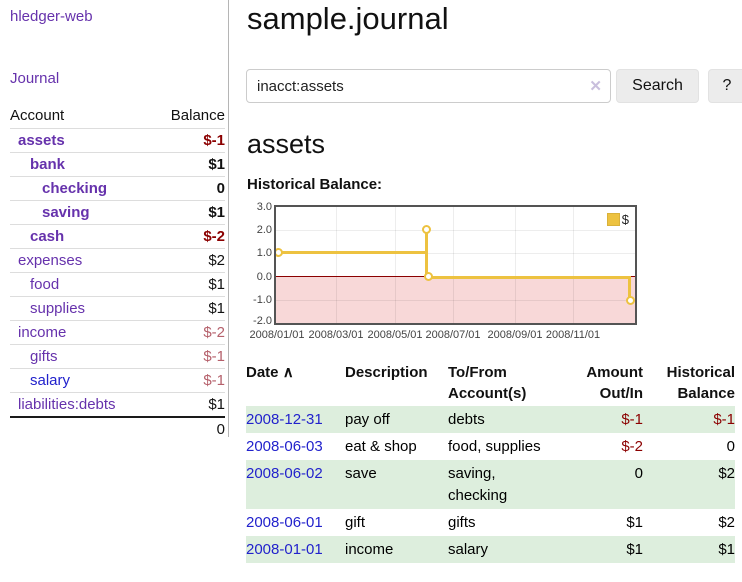 This screenshot has height=582, width=742. I want to click on account-column-header: Account, so click(37, 115).